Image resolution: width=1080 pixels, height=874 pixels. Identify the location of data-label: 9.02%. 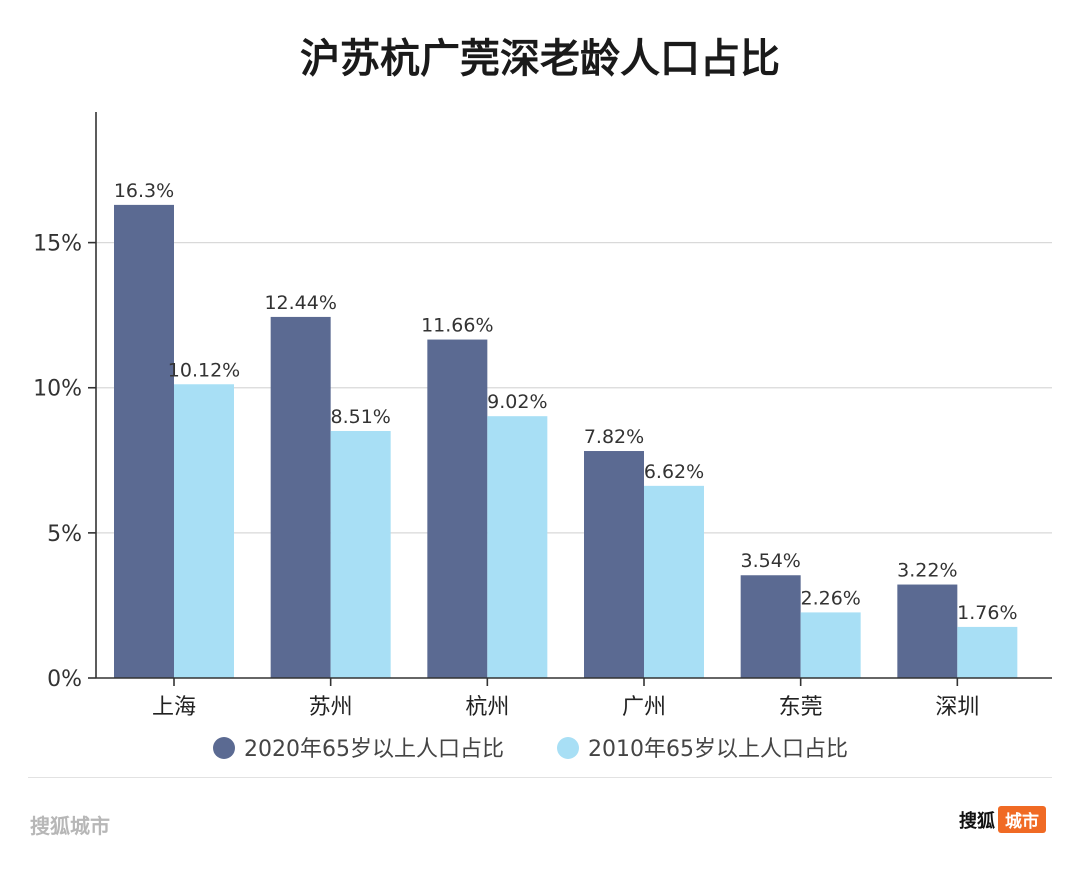
(517, 402).